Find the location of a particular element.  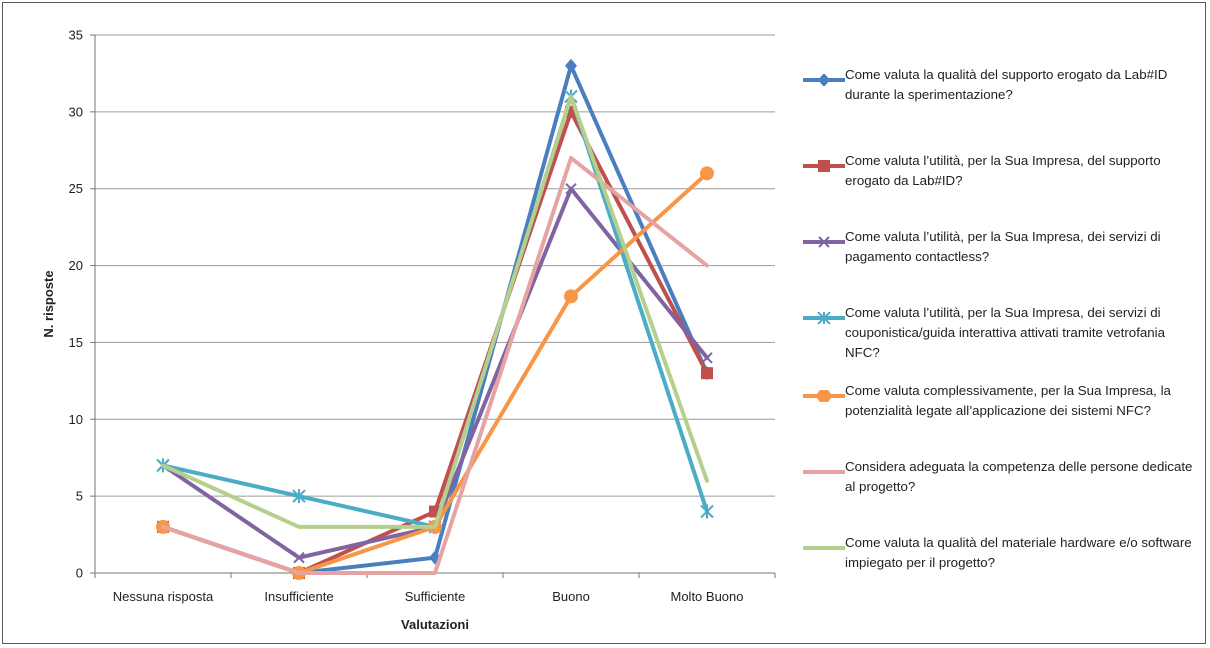

x-tick-label: Molto Buono is located at coordinates (707, 596).